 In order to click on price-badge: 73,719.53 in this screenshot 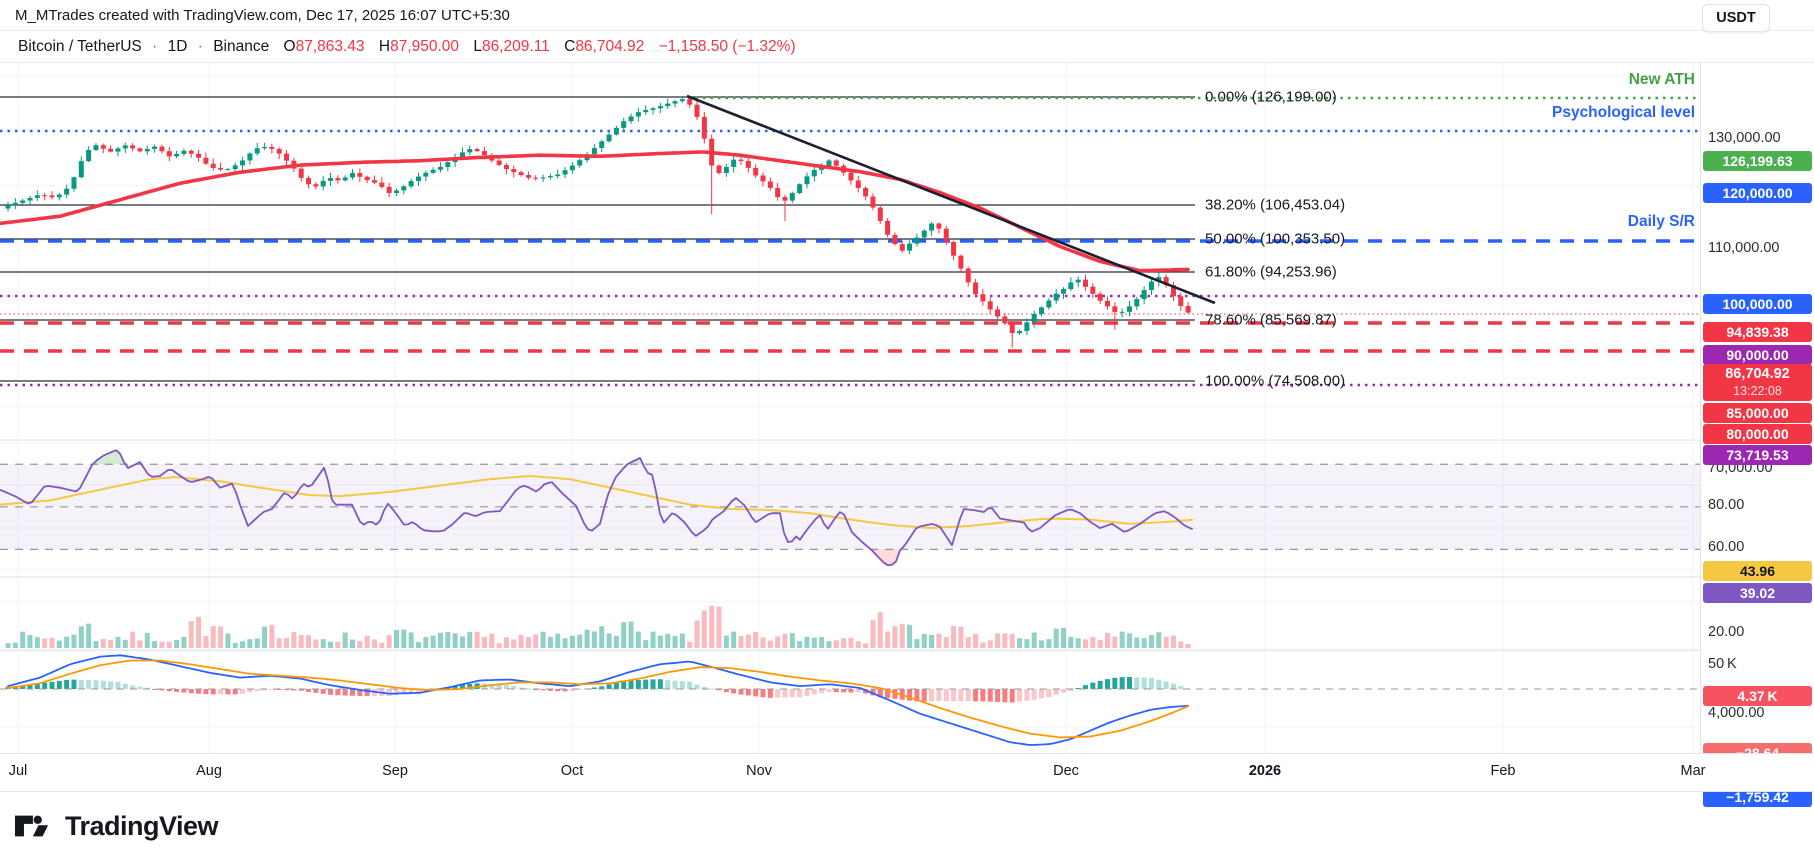, I will do `click(1757, 455)`.